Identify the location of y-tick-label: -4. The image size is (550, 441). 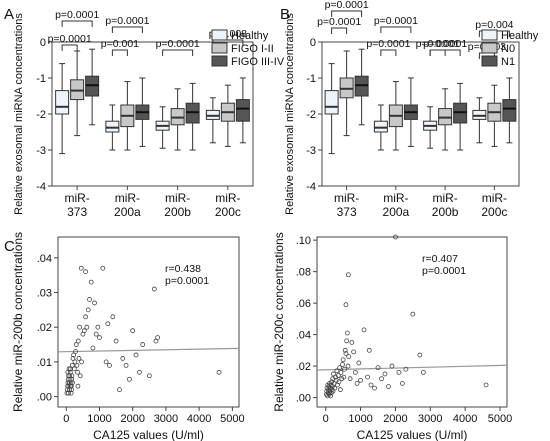
(41, 187).